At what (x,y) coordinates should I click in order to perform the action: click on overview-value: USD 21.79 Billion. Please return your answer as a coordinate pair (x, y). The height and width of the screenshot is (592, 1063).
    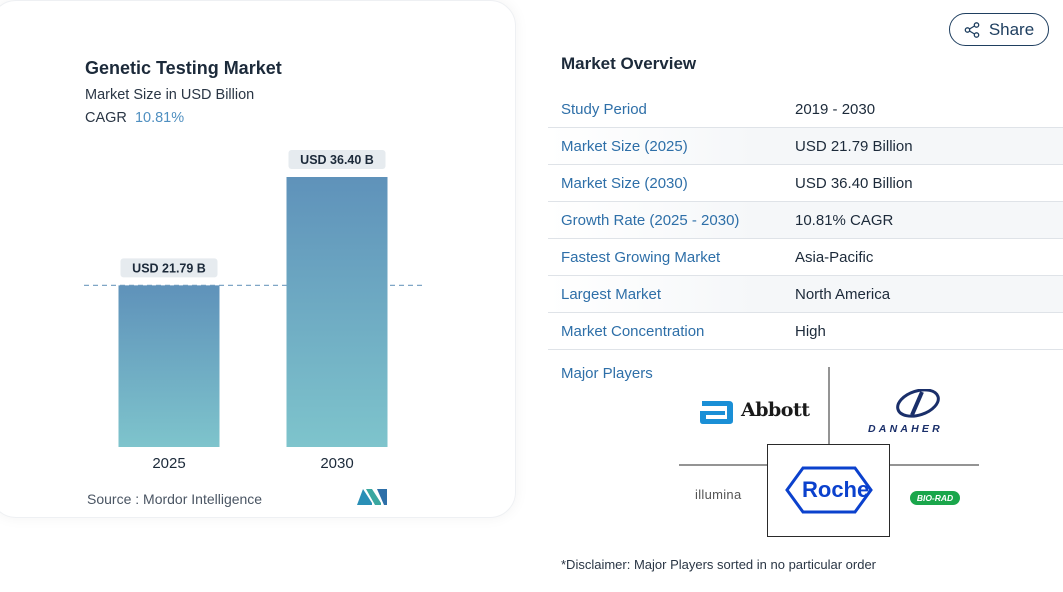
    Looking at the image, I should click on (854, 146).